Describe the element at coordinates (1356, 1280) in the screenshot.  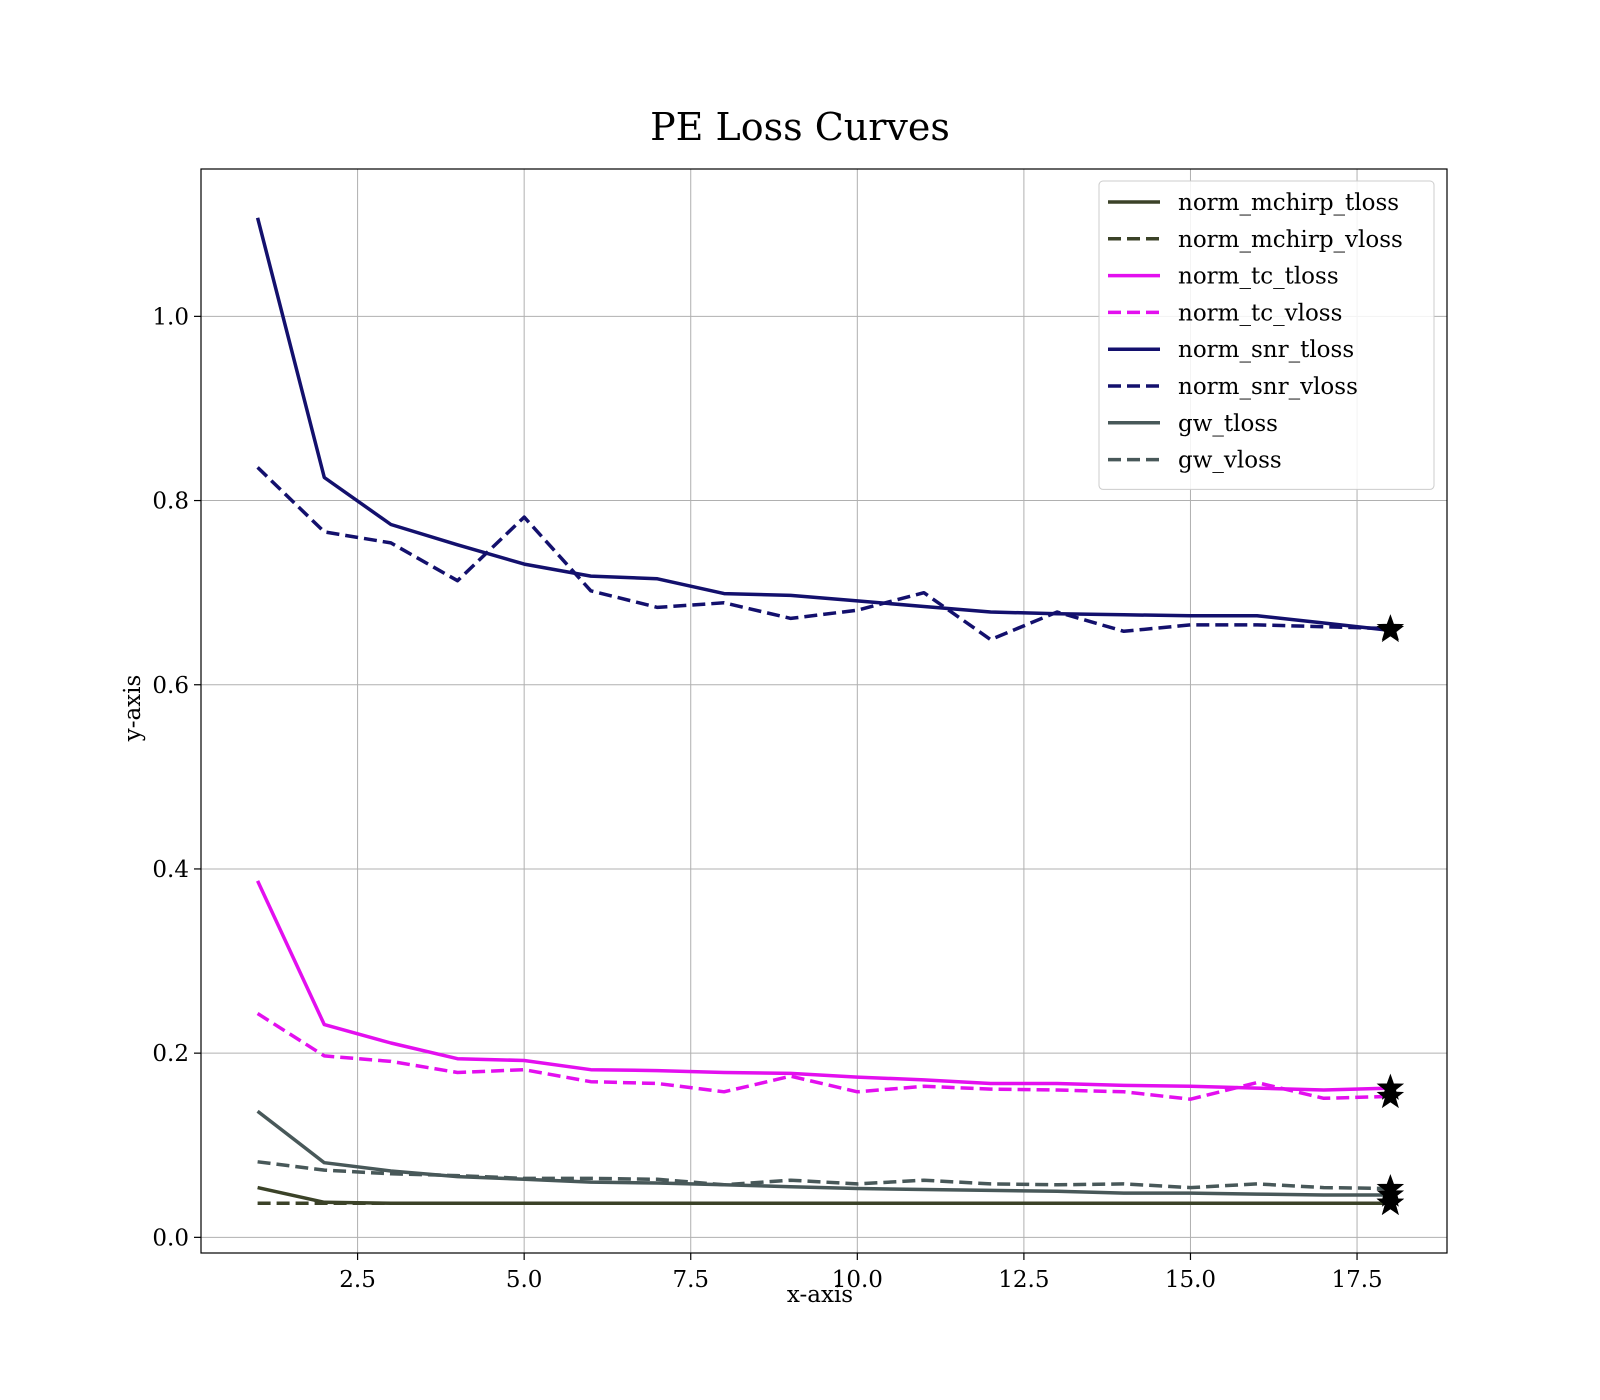
I see `x-tick-label: 17.5` at that location.